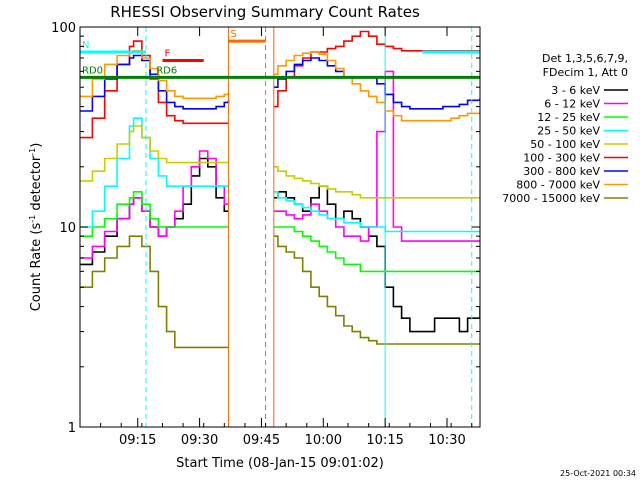 The width and height of the screenshot is (640, 480). What do you see at coordinates (67, 228) in the screenshot?
I see `y-tick-label-10: 10` at bounding box center [67, 228].